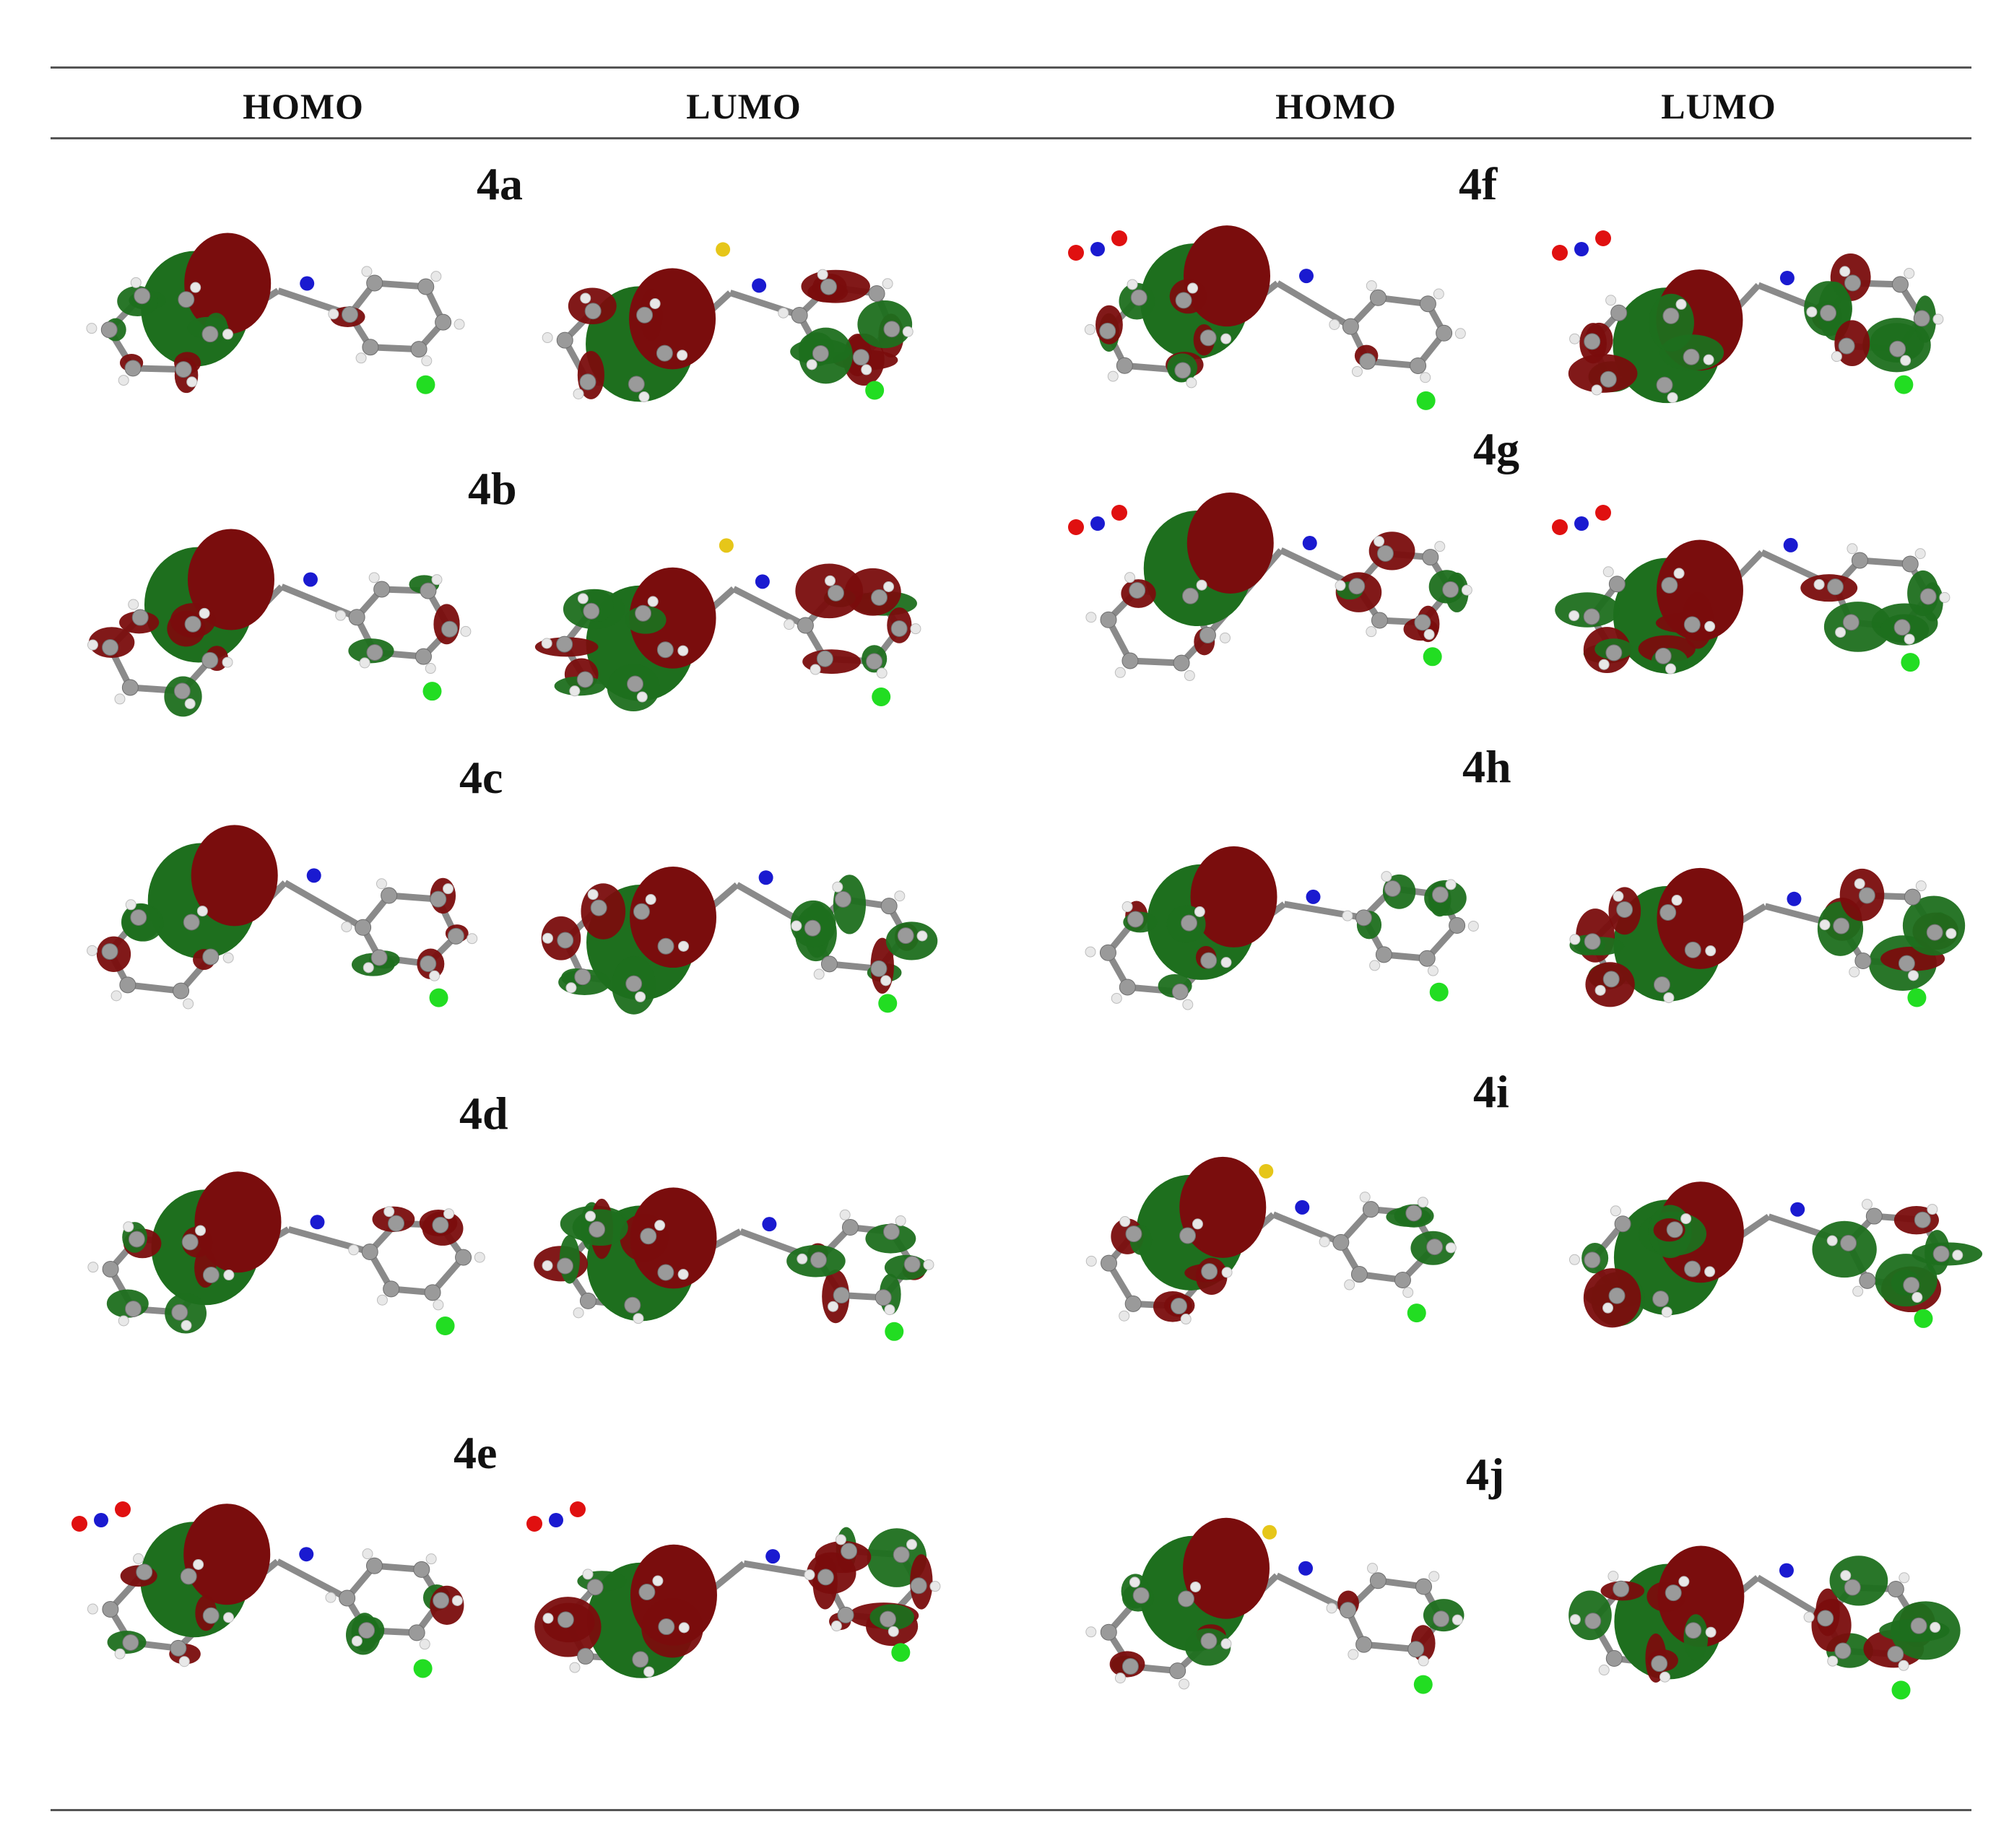 This screenshot has width=2009, height=1848. What do you see at coordinates (1762, 575) in the screenshot?
I see `4g-lumo-orbital` at bounding box center [1762, 575].